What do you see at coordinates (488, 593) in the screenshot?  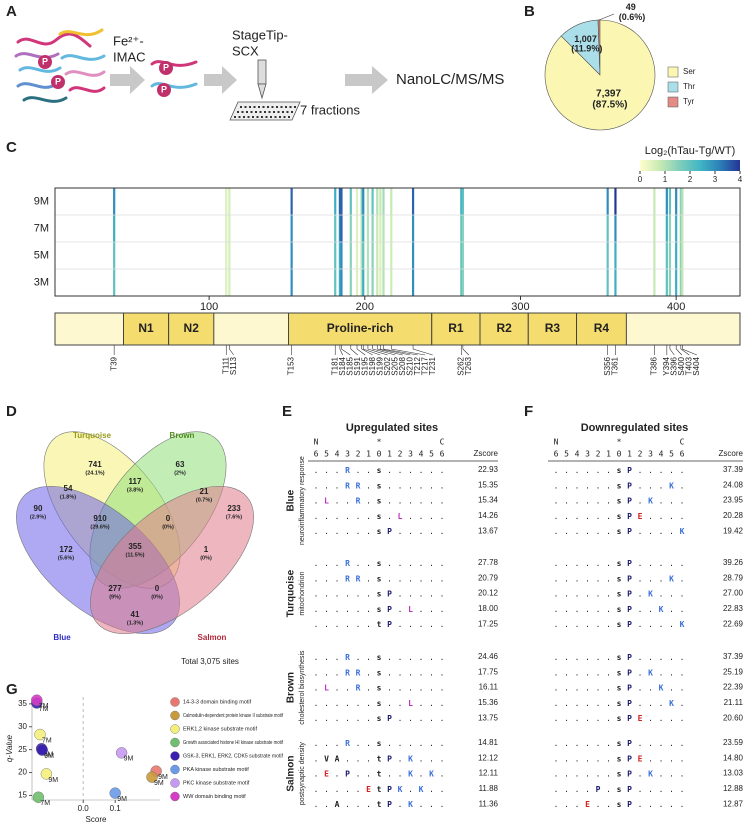 I see `zscore: 20.12` at bounding box center [488, 593].